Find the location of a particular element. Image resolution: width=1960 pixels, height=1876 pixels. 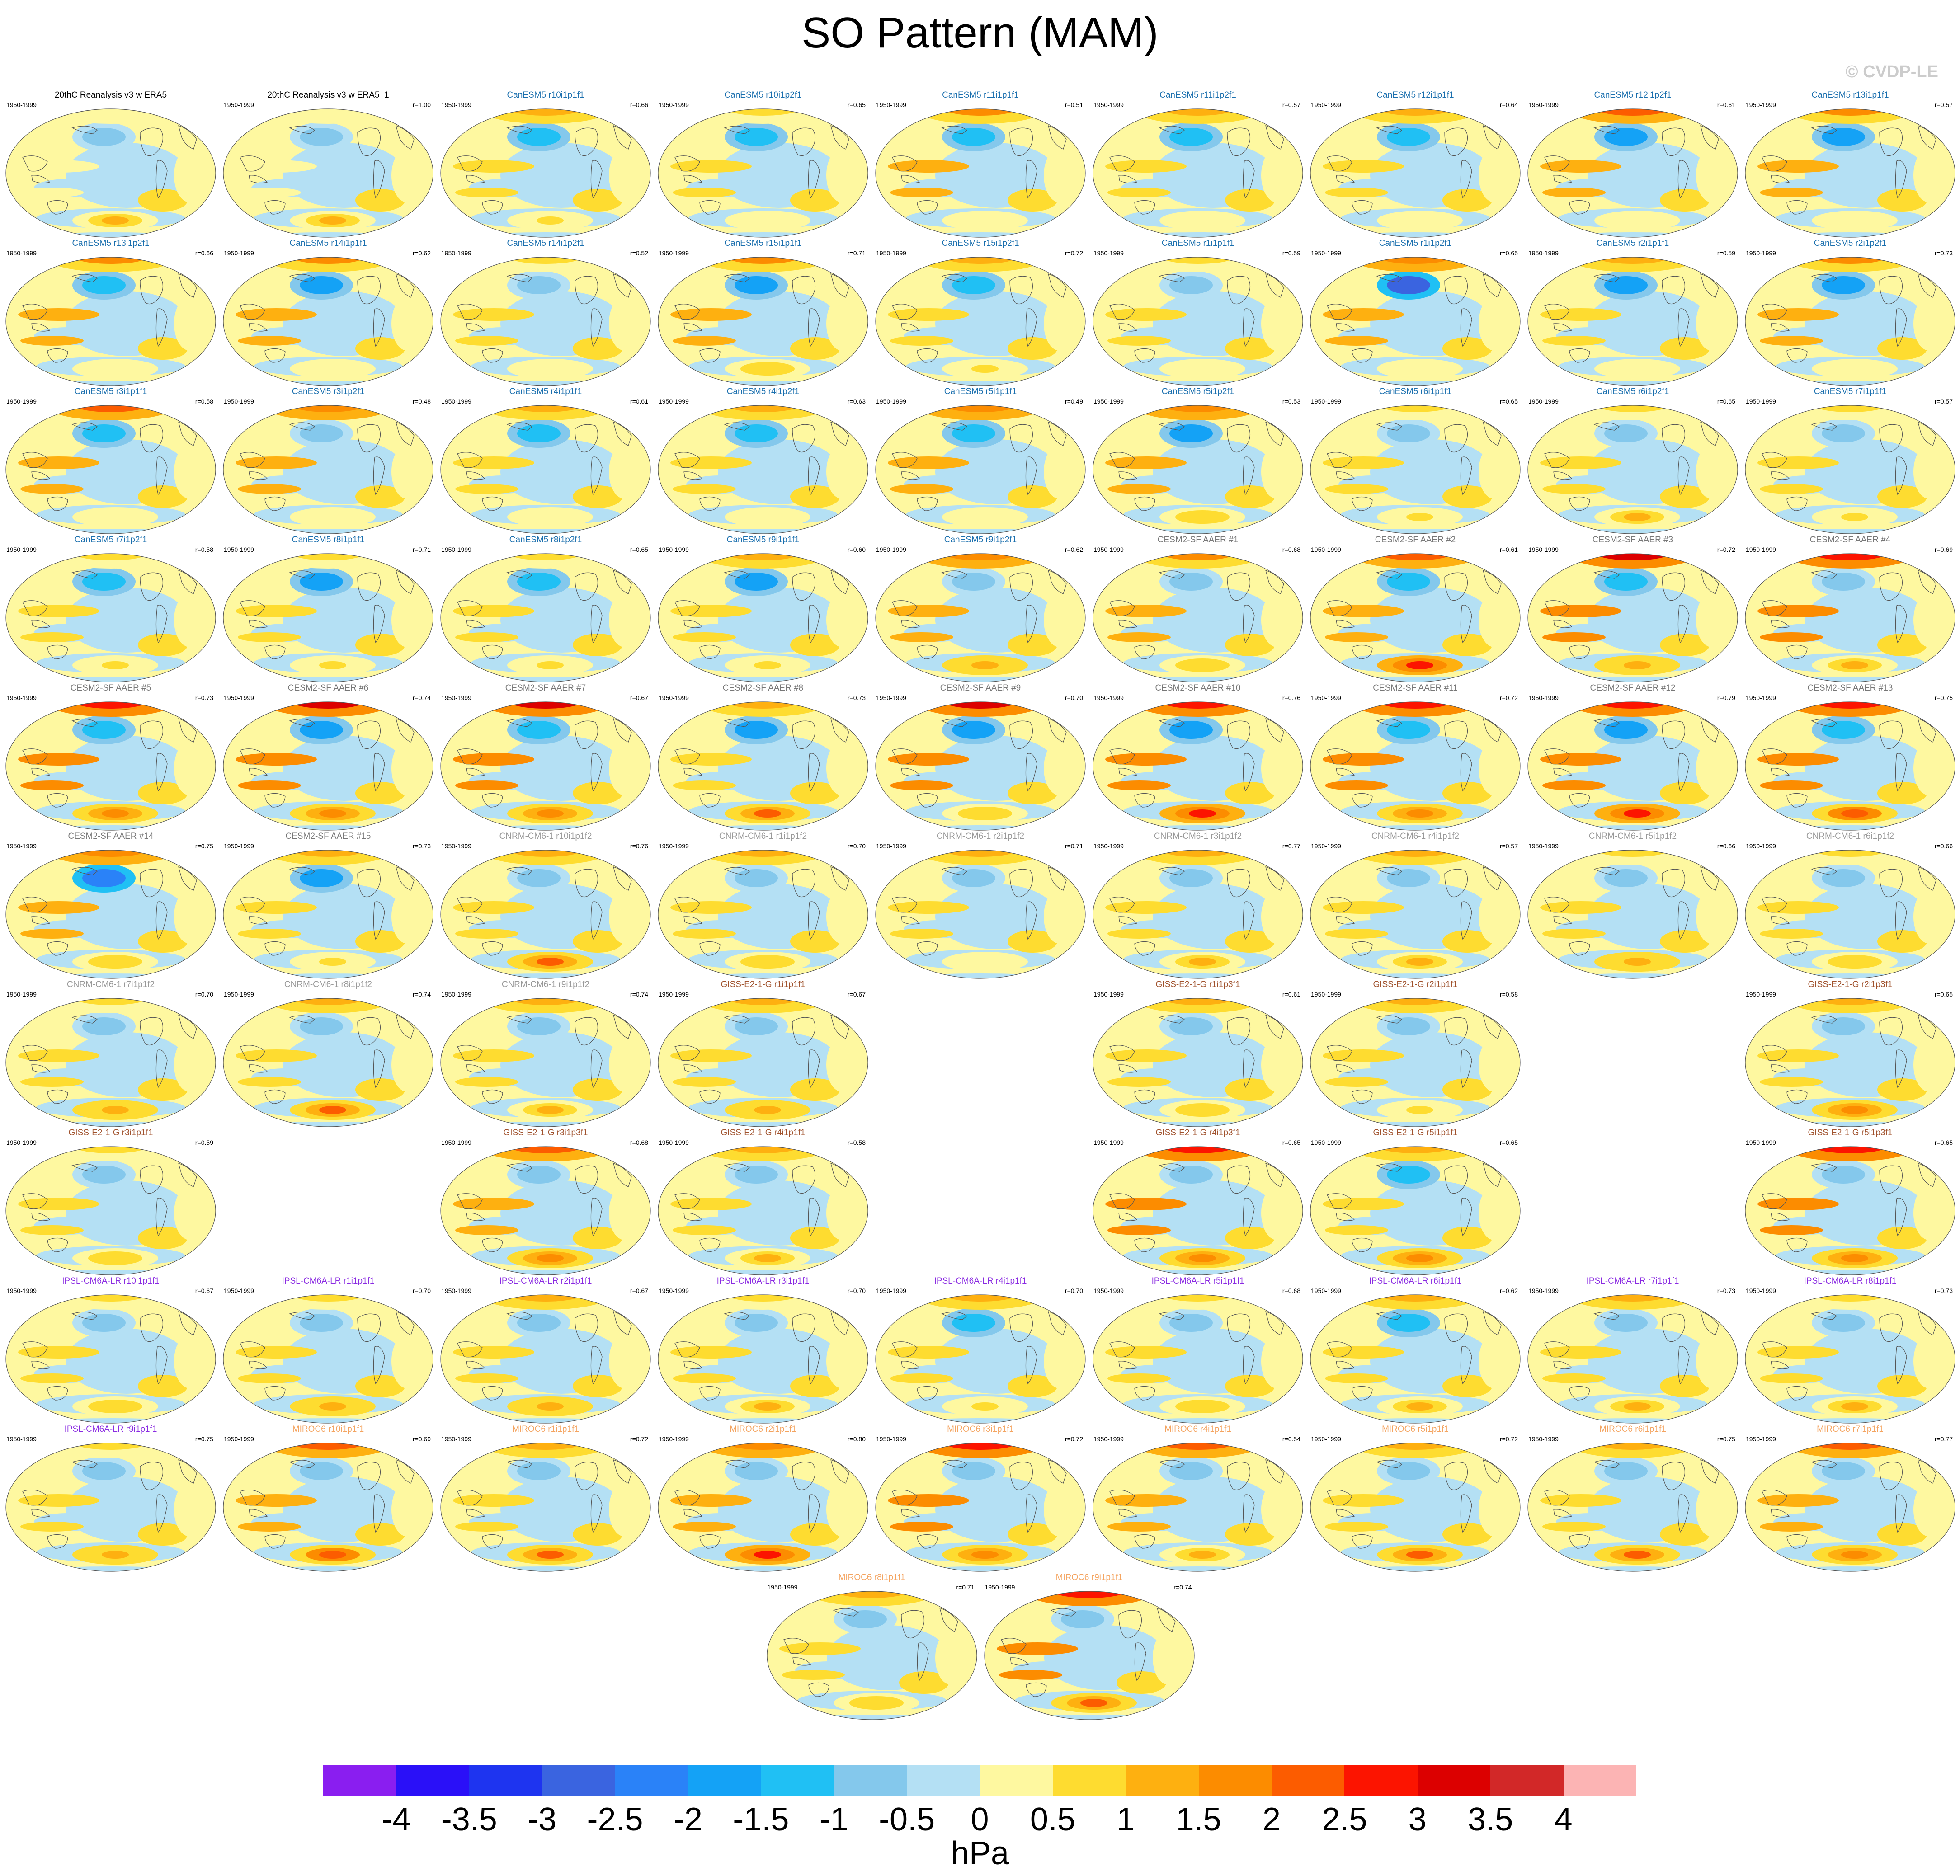

panel-title: CNRM-CM6-1 r8i1p1f2 is located at coordinates (328, 984).